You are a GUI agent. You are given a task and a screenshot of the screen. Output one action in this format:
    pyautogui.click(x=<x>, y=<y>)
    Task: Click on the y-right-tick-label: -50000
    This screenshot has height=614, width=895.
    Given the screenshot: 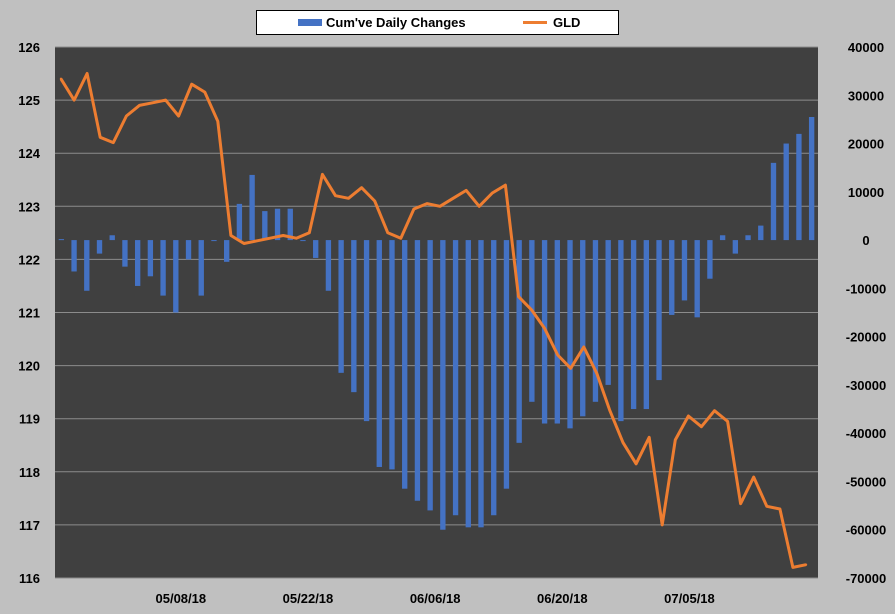 What is the action you would take?
    pyautogui.click(x=866, y=481)
    